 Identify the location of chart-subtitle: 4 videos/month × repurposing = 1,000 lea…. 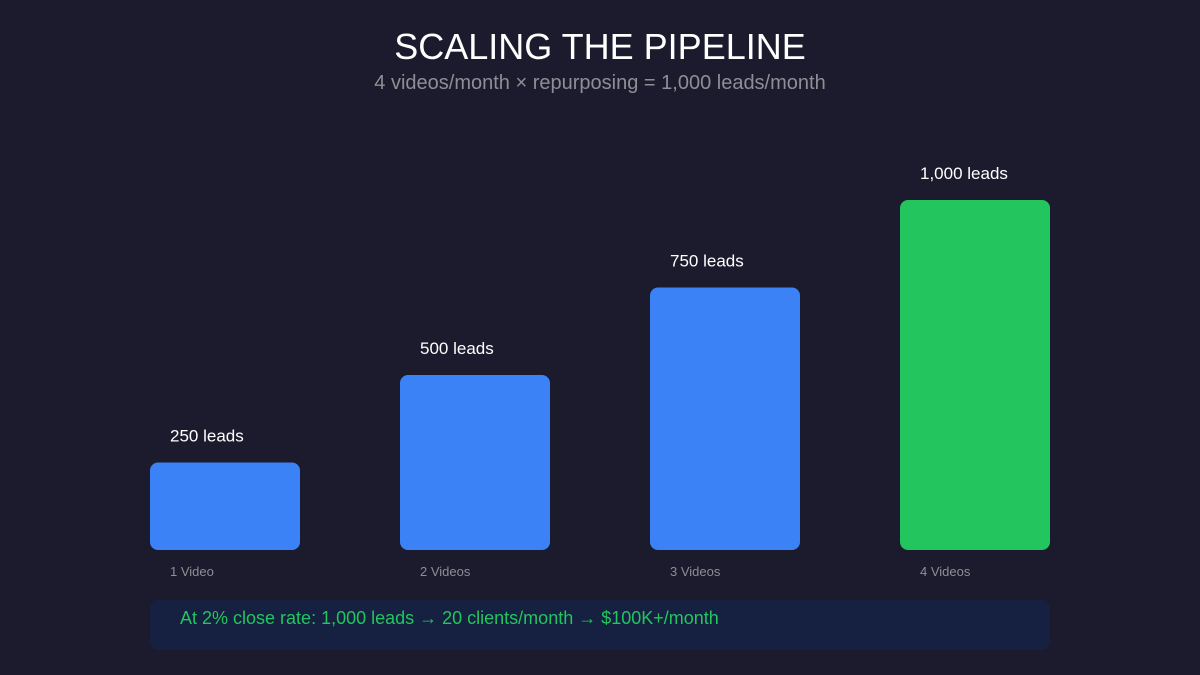
(600, 83).